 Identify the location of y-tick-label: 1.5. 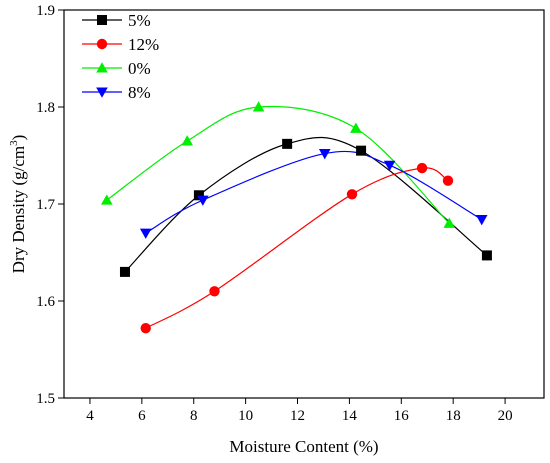
(45, 399).